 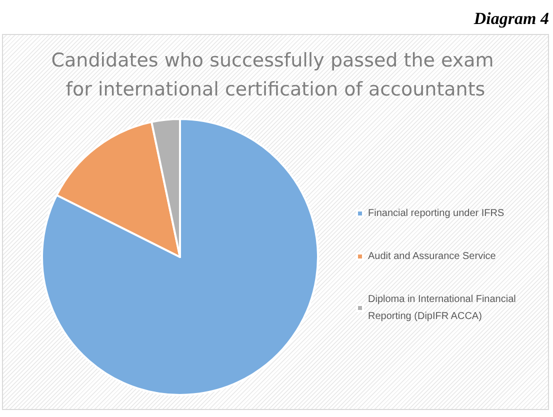 What do you see at coordinates (432, 256) in the screenshot?
I see `legend-label: Audit and Assurance Service` at bounding box center [432, 256].